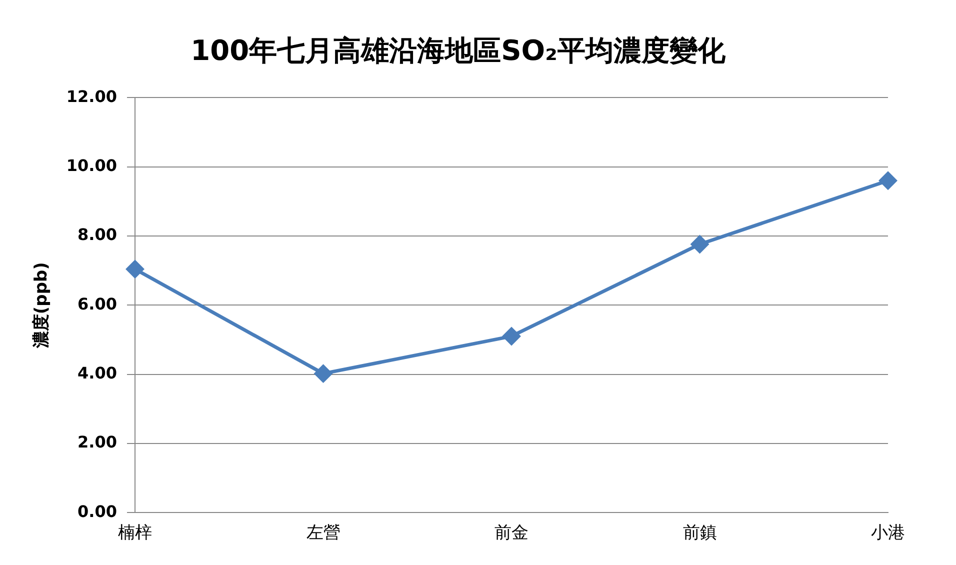 The image size is (956, 565). What do you see at coordinates (135, 533) in the screenshot?
I see `x-tick-label: 楠梓` at bounding box center [135, 533].